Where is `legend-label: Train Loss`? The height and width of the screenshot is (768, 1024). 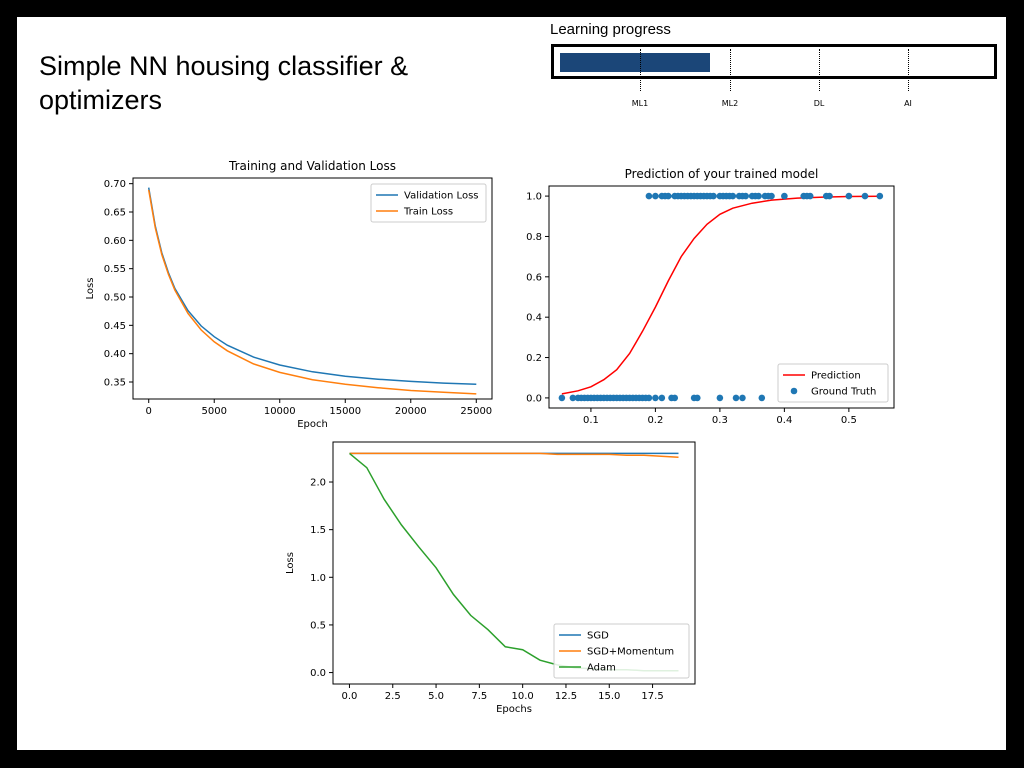
legend-label: Train Loss is located at coordinates (428, 212).